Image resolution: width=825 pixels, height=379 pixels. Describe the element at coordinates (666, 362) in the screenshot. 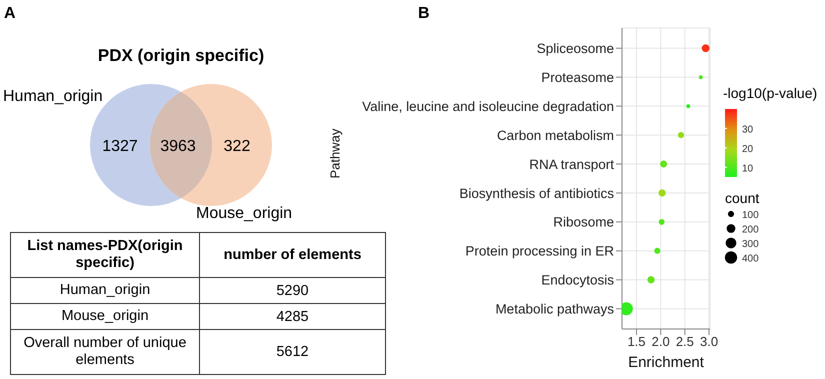

I see `x-axis-title: Enrichment` at that location.